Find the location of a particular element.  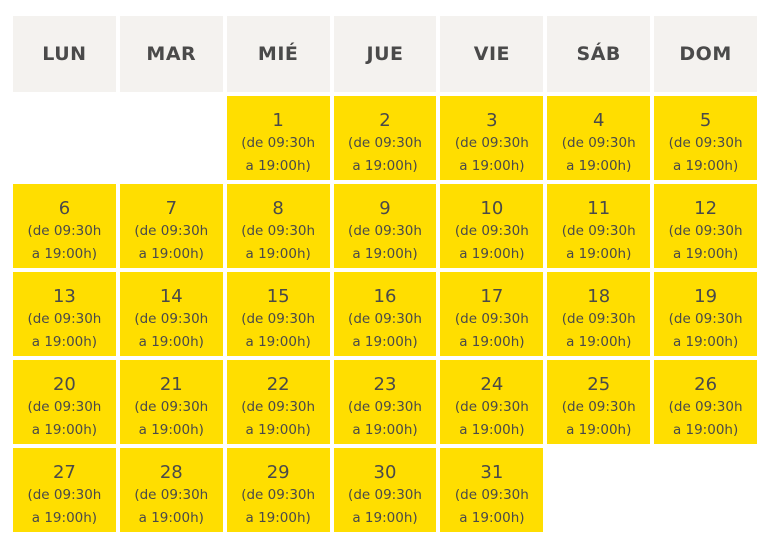

day-number: 15 is located at coordinates (278, 296).